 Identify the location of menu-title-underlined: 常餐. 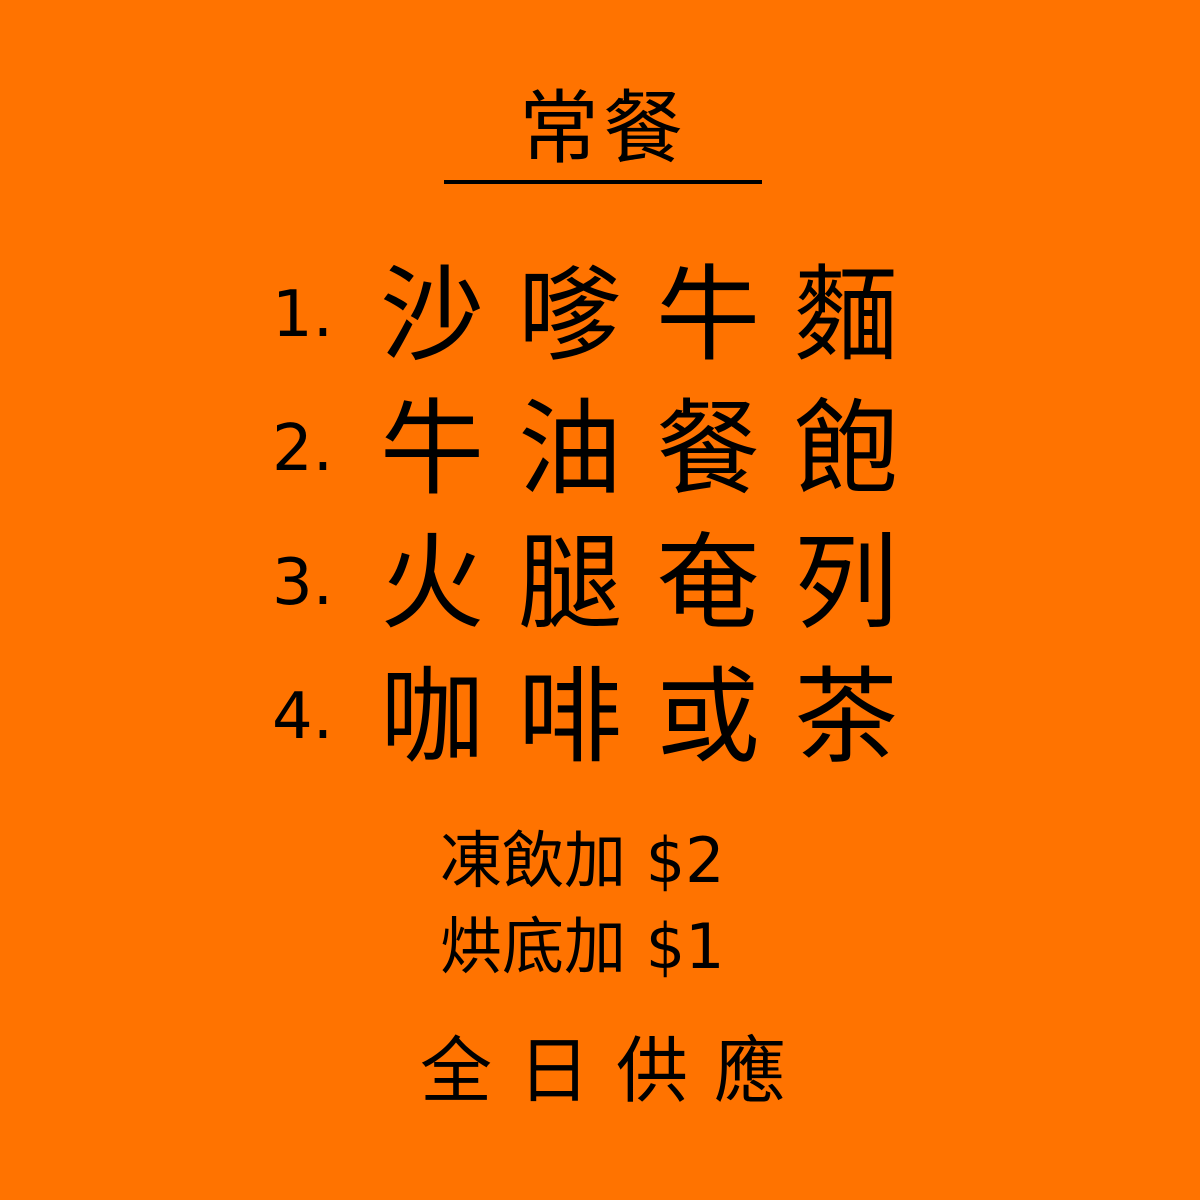
(603, 134).